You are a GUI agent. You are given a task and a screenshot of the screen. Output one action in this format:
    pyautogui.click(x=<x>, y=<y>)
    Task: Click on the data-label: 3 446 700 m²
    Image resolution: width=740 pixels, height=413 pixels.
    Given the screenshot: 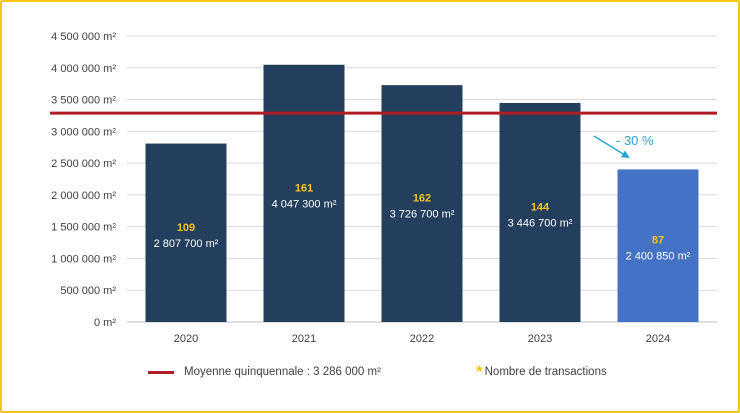 What is the action you would take?
    pyautogui.click(x=540, y=223)
    